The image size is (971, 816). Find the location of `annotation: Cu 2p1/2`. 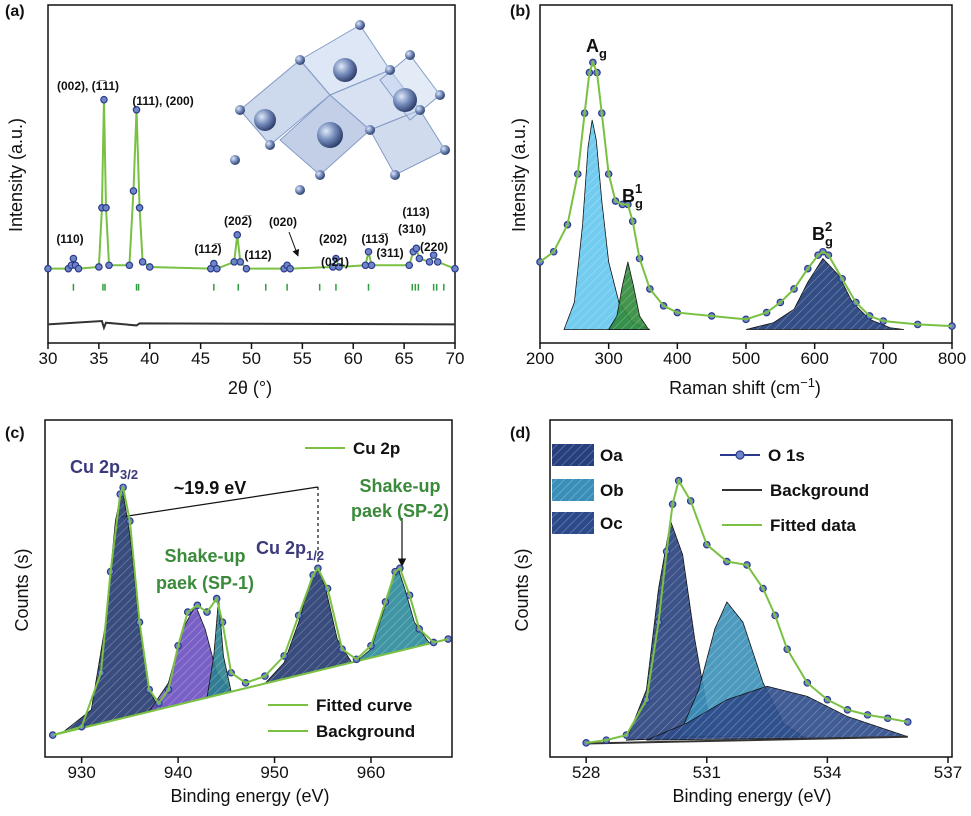

annotation: Cu 2p1/2 is located at coordinates (290, 550).